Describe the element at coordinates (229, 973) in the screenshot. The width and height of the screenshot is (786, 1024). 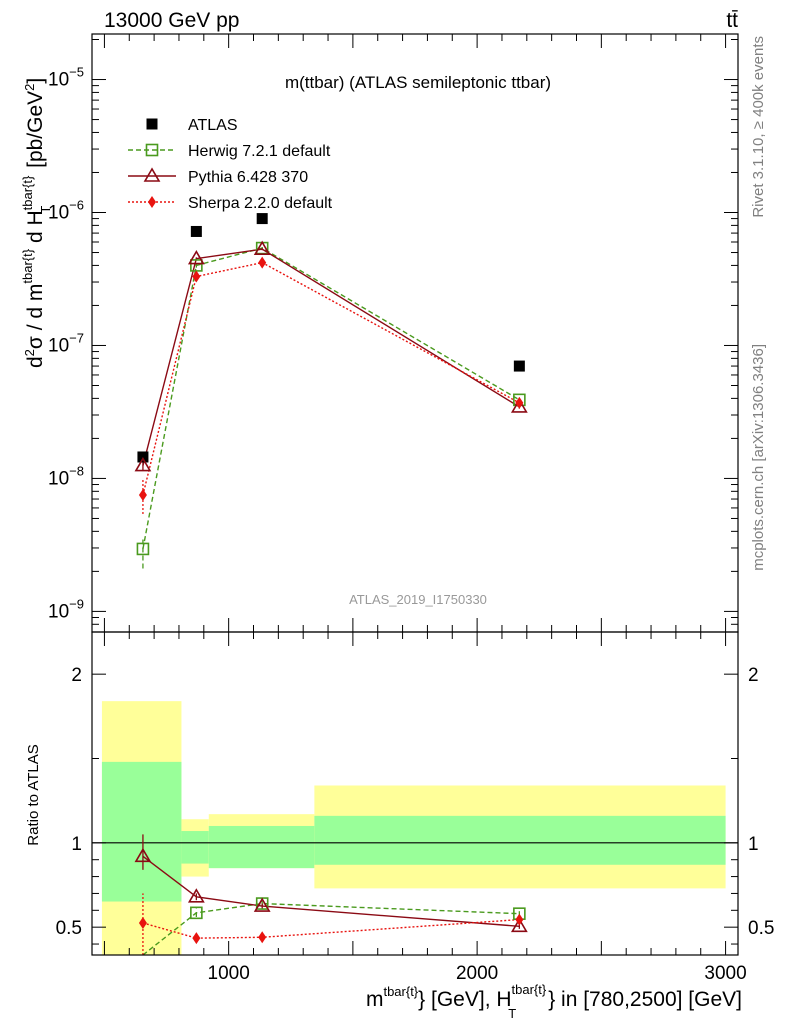
I see `ratio-xtick-label: 1000` at that location.